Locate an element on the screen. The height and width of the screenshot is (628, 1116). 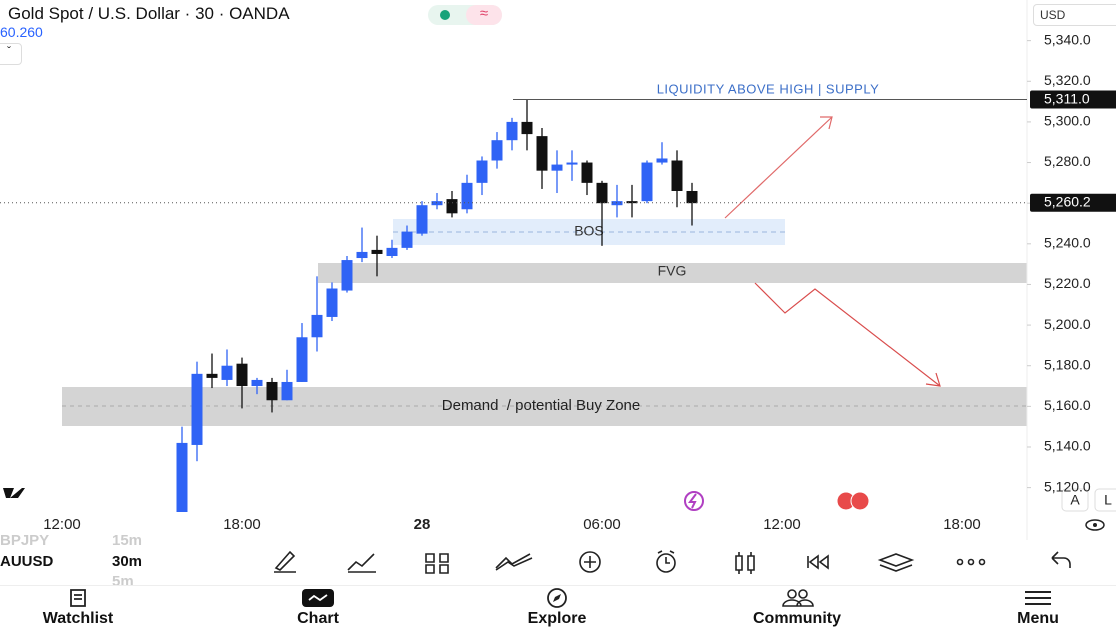
flag-icon is located at coordinates (860, 501).